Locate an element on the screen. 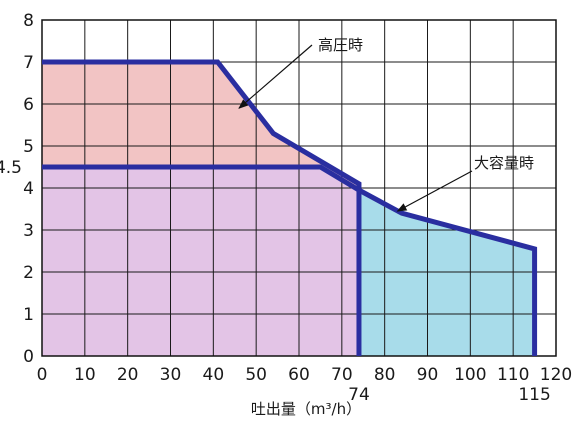  x-tick-label: 120 is located at coordinates (556, 375).